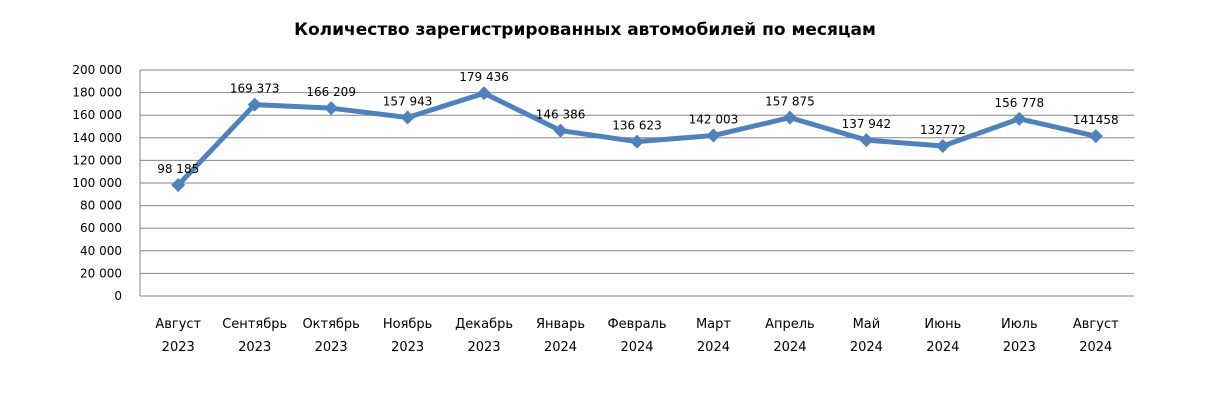  What do you see at coordinates (637, 126) in the screenshot?
I see `data-label: 136 623` at bounding box center [637, 126].